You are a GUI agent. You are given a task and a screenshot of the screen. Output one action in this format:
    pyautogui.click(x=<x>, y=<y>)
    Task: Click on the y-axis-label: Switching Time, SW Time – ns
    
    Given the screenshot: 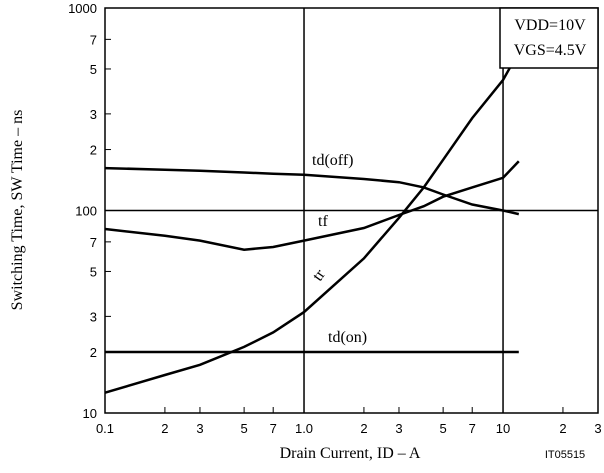 What is the action you would take?
    pyautogui.click(x=17, y=210)
    